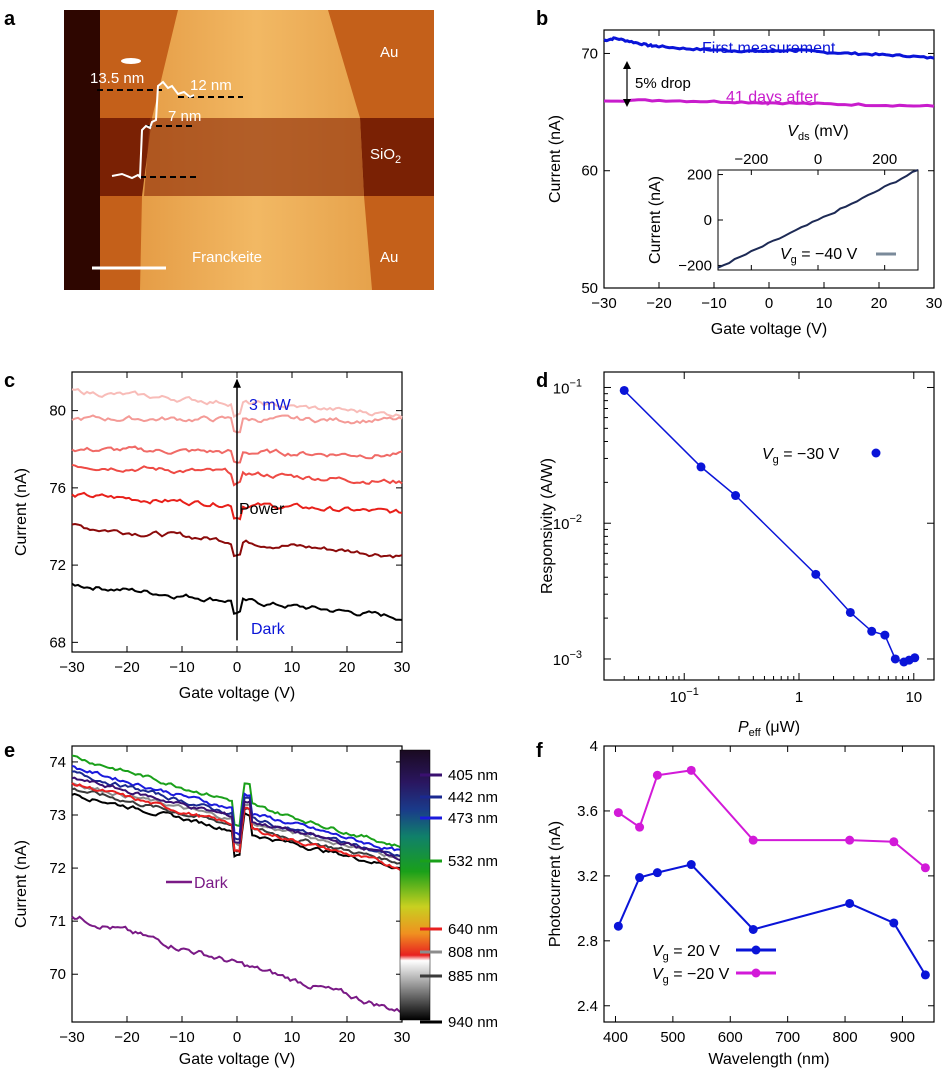  I want to click on x-tick-label-c: 10, so click(292, 667).